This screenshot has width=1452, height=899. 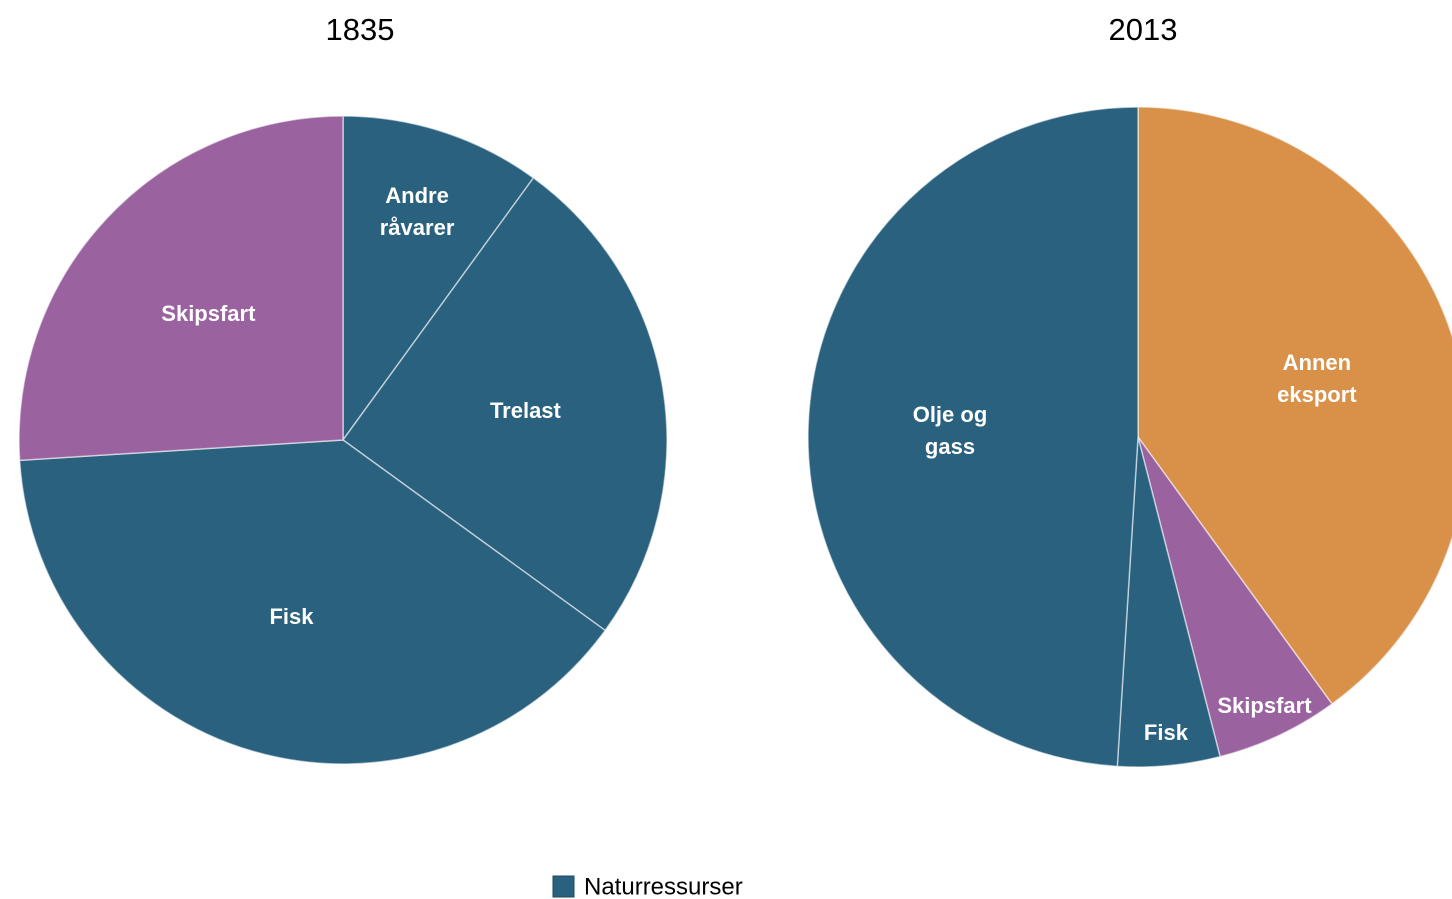 I want to click on legend-swatch, so click(x=563, y=886).